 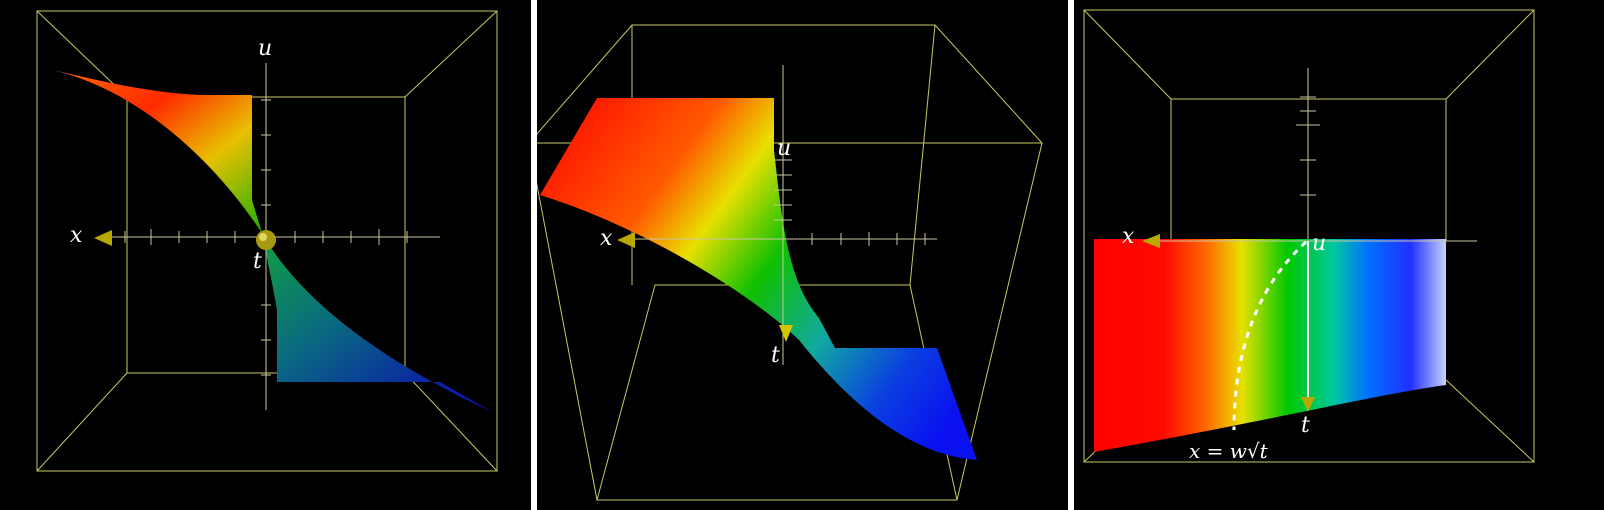 I want to click on surface-lower-region, so click(x=377, y=322).